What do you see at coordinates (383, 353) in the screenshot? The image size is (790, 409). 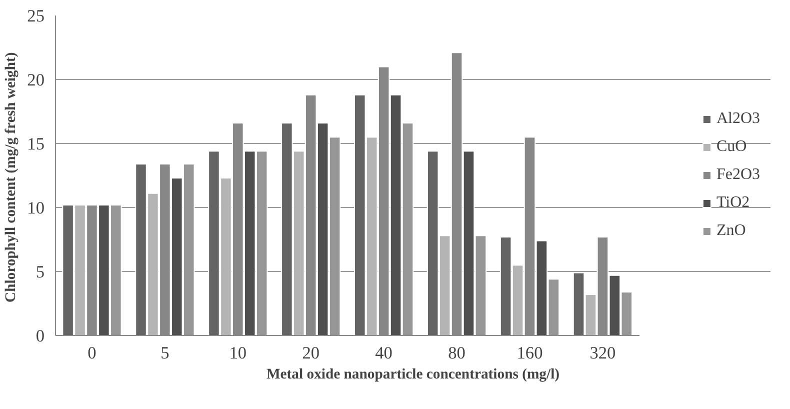 I see `x-tick-label: 40` at bounding box center [383, 353].